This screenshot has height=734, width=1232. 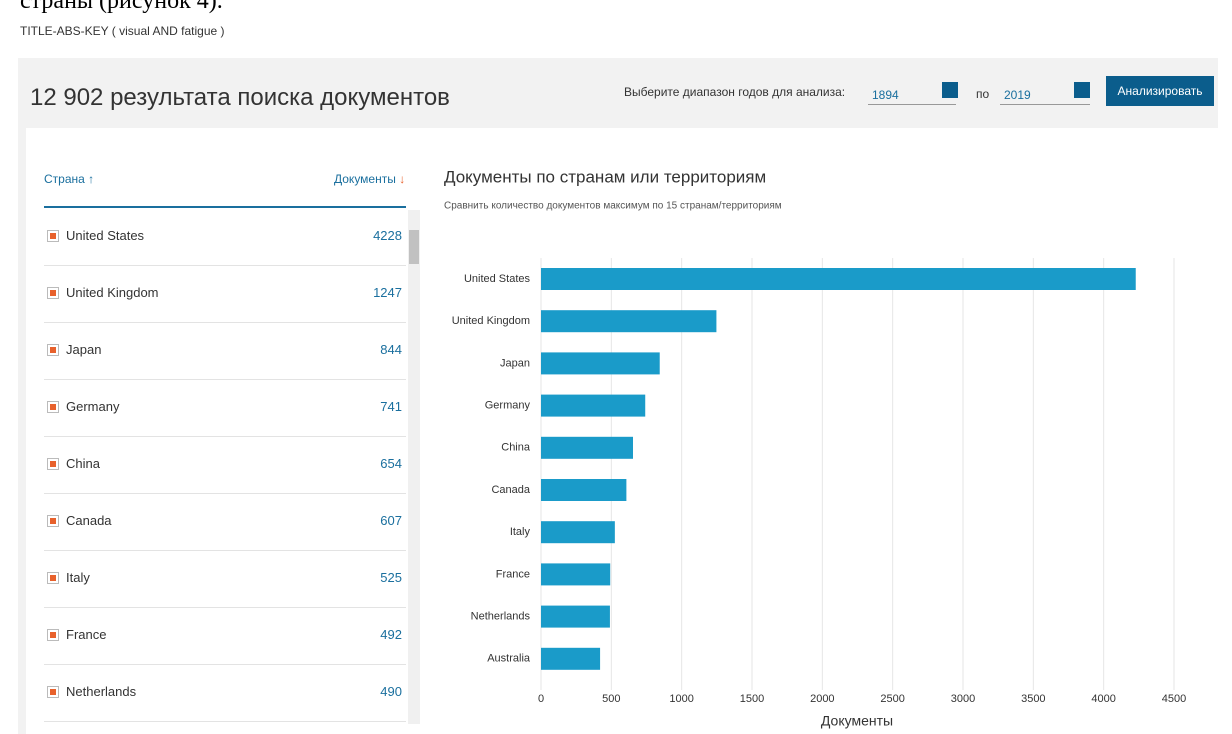 What do you see at coordinates (225, 294) in the screenshot?
I see `table-row: United Kingdom 1247` at bounding box center [225, 294].